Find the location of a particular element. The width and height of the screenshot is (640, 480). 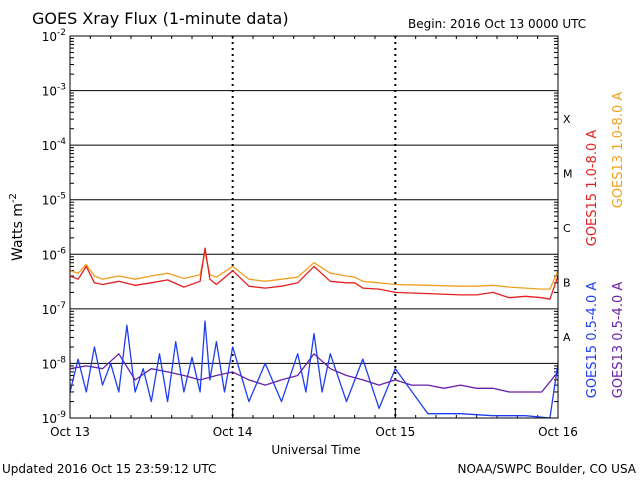

legend-entry-0: GOES15 1.0-8.0 A is located at coordinates (592, 188).